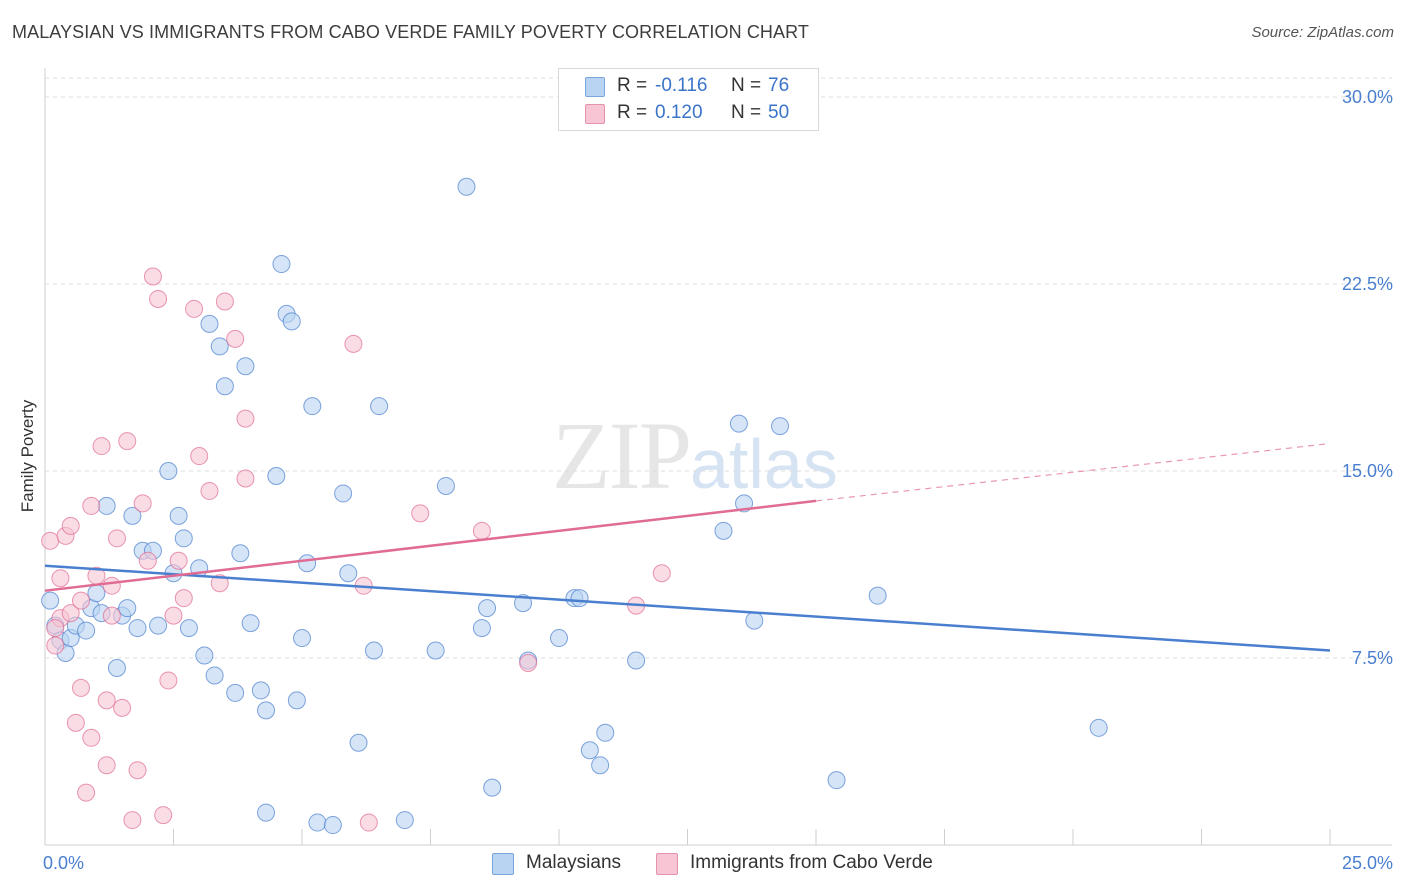 The width and height of the screenshot is (1406, 892). Describe the element at coordinates (632, 85) in the screenshot. I see `legend-r-label: R =` at that location.